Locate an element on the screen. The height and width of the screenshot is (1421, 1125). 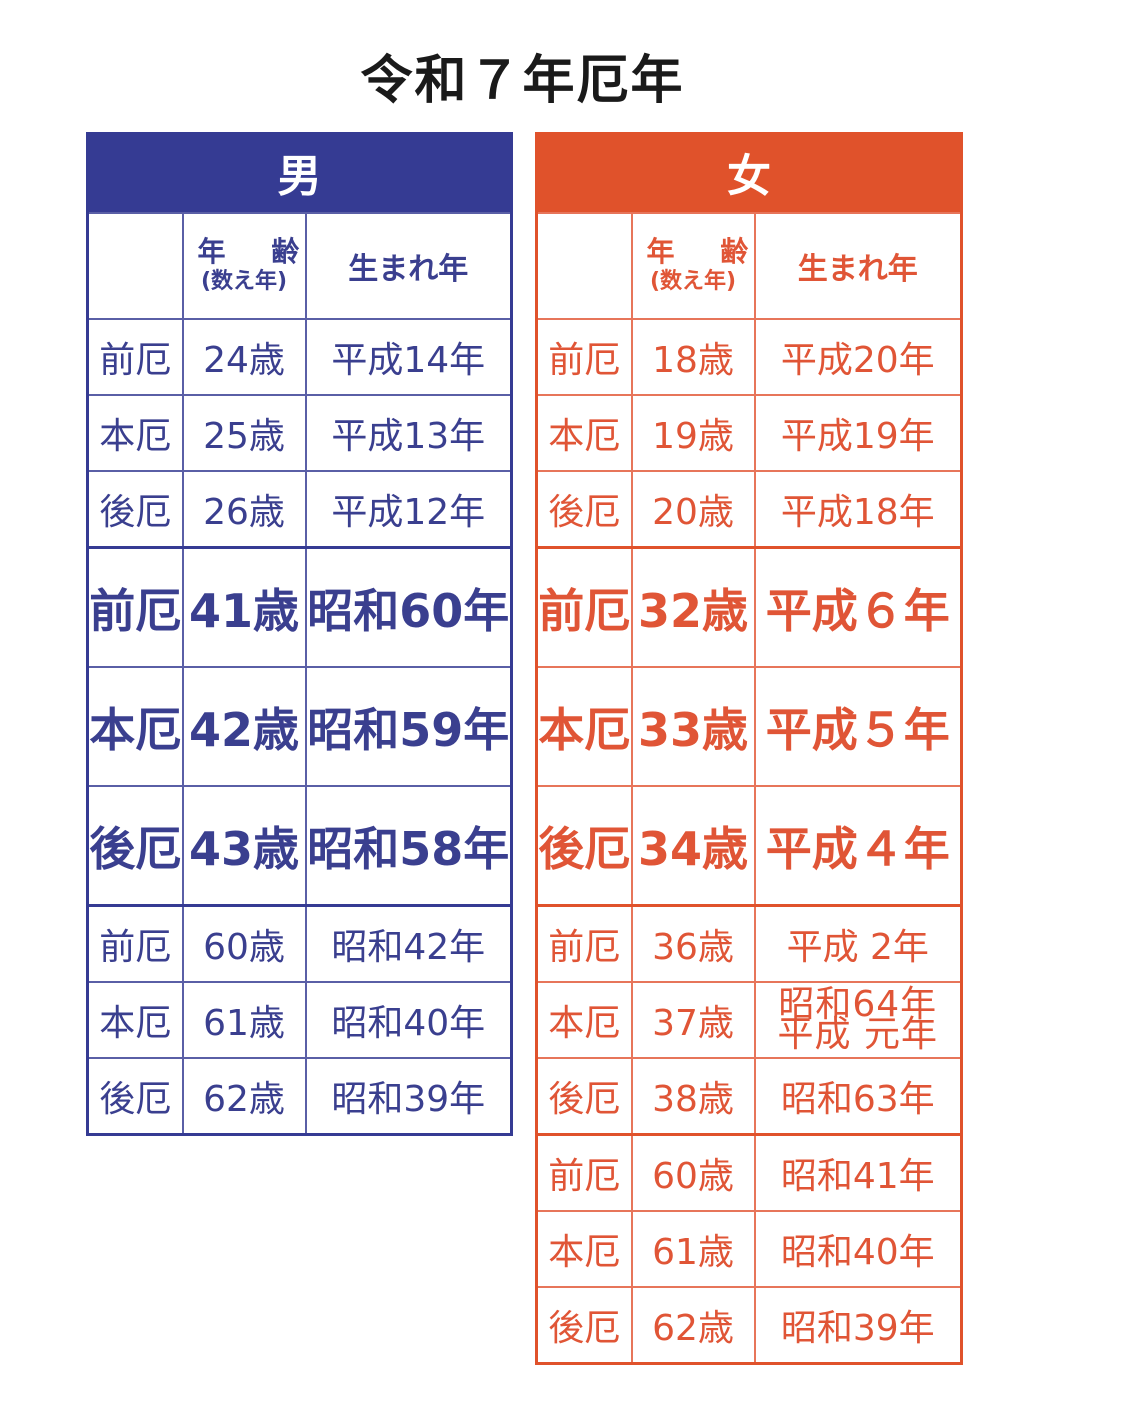
age-cell: 25歳 is located at coordinates (244, 433).